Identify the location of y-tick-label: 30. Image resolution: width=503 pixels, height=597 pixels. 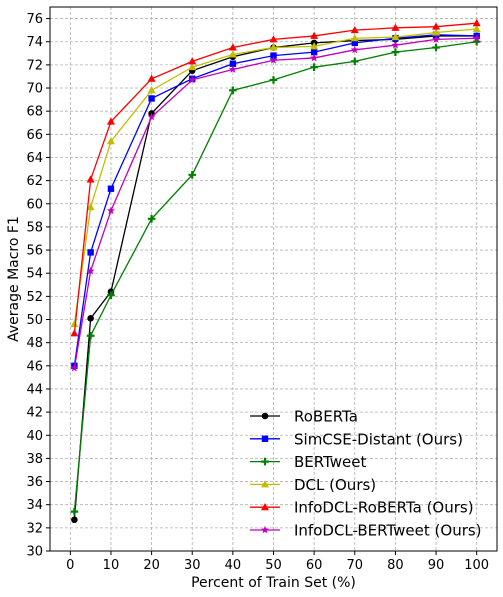
(34, 552).